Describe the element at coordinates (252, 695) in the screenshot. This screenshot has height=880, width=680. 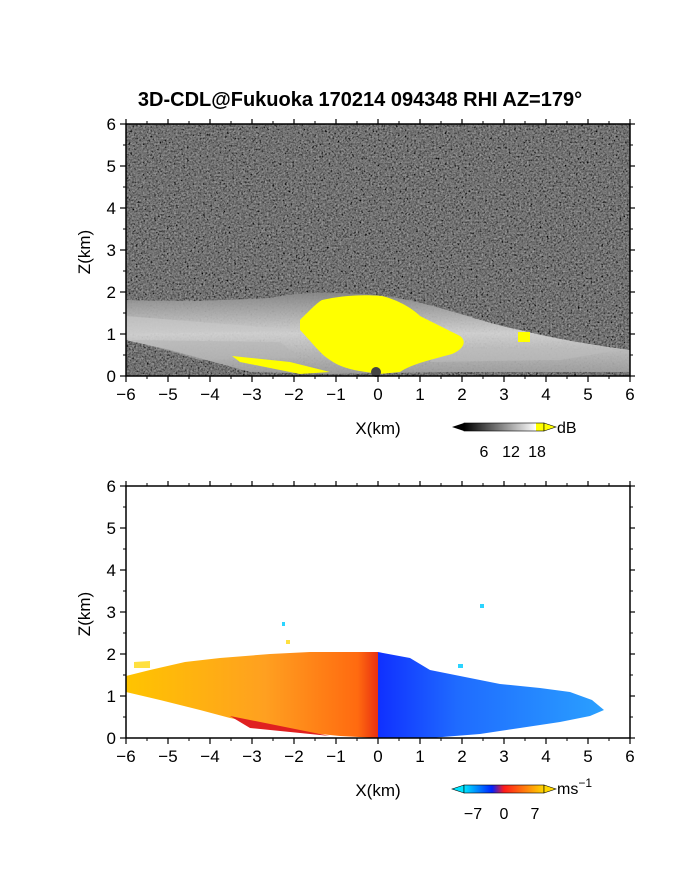
I see `velocity-positive-region` at that location.